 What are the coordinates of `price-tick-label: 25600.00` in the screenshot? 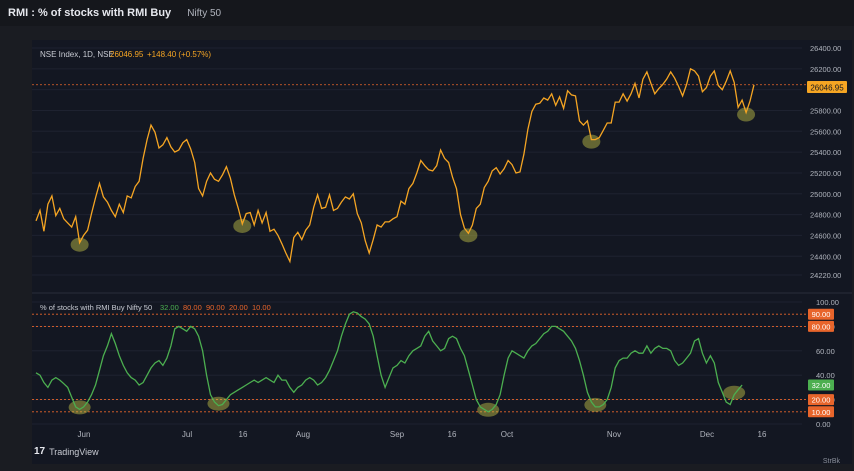 It's located at (825, 131).